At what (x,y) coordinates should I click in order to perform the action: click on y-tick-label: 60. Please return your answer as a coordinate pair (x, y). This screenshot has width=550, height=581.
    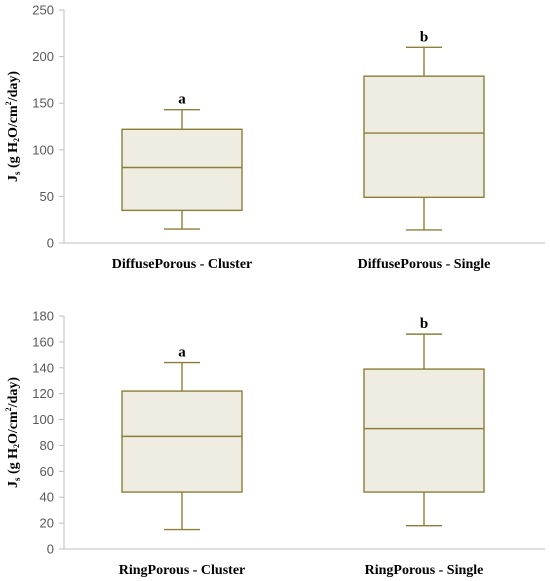
    Looking at the image, I should click on (47, 471).